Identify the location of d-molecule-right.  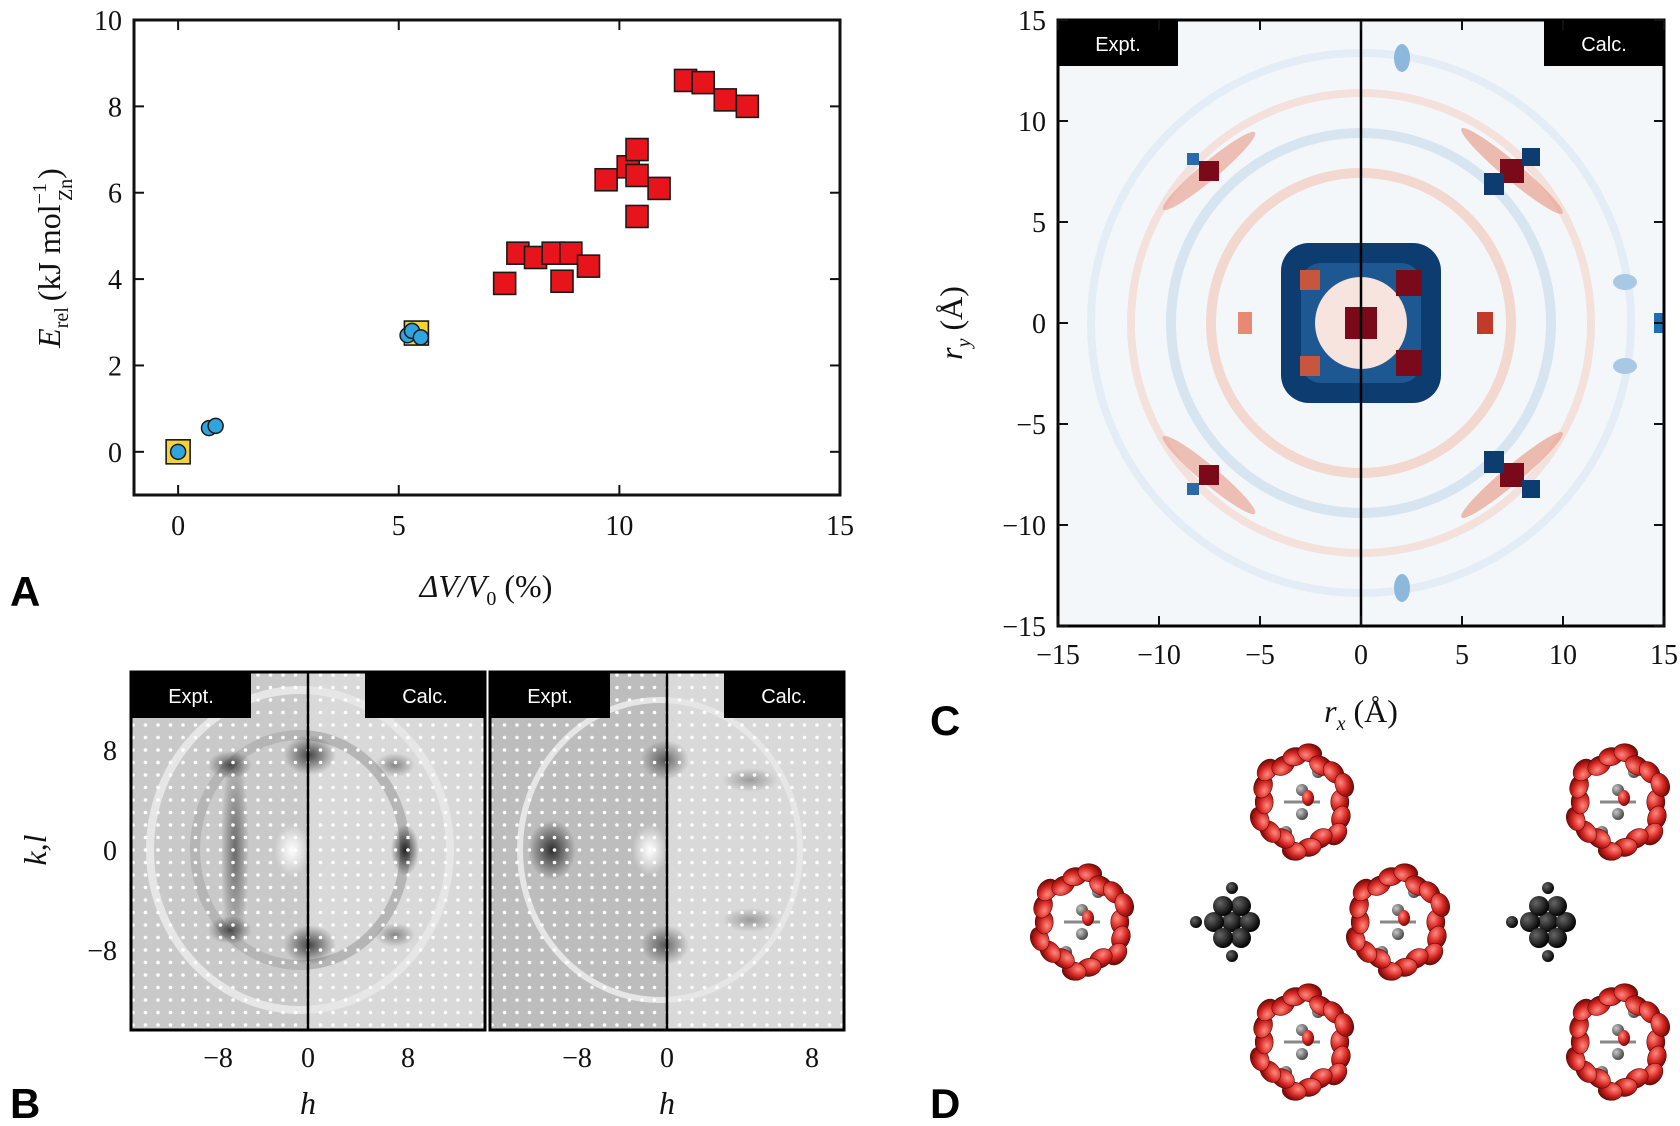
(1508, 922).